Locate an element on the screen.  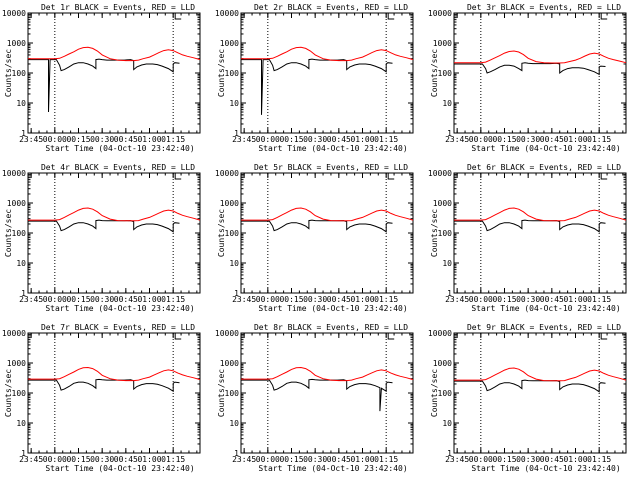
panel-title: Det 5r BLACK = Events, RED = LLD is located at coordinates (331, 167).